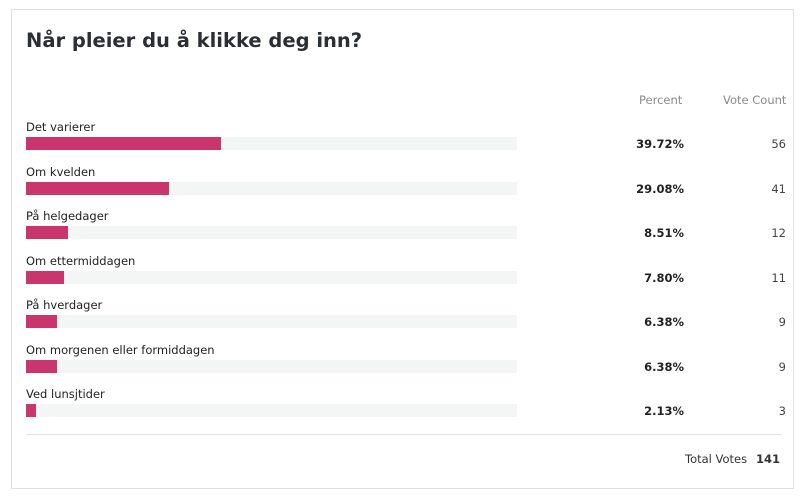 The image size is (800, 499). Describe the element at coordinates (65, 394) in the screenshot. I see `option-label: Ved lunsjtider` at that location.